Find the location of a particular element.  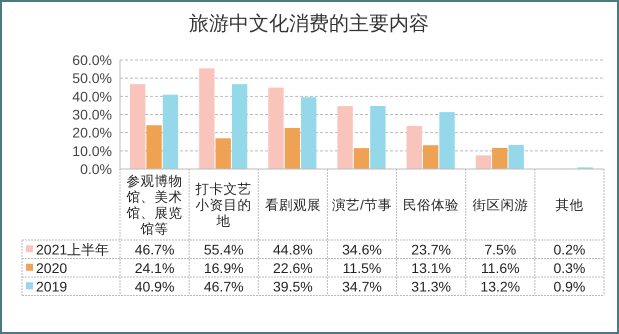

data-label: 11.5% is located at coordinates (362, 268).